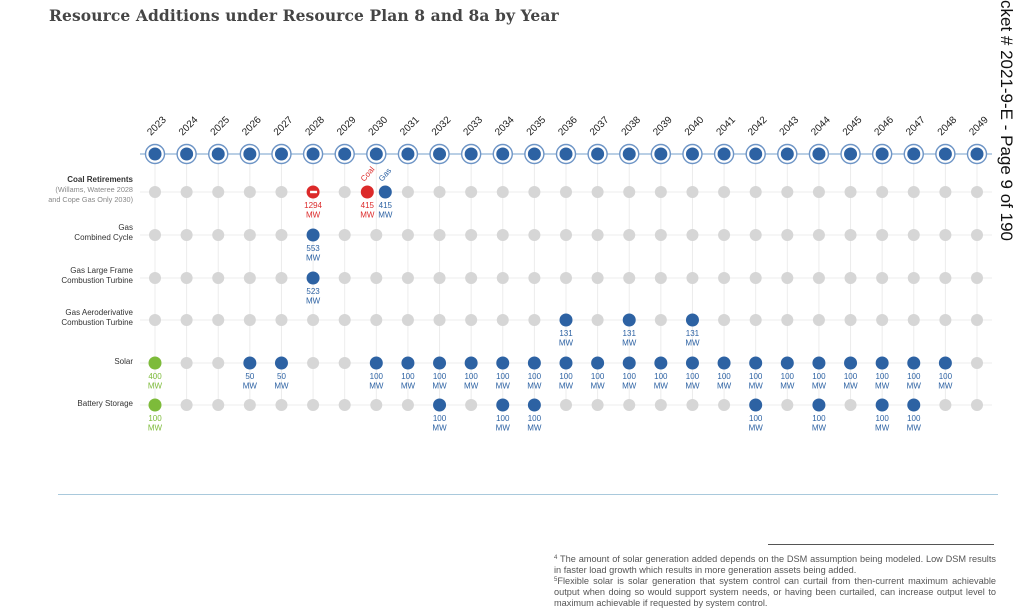 This screenshot has height=616, width=1023. I want to click on row-label-gas-large-frame: Gas Large Frame Combustion Turbine, so click(97, 276).